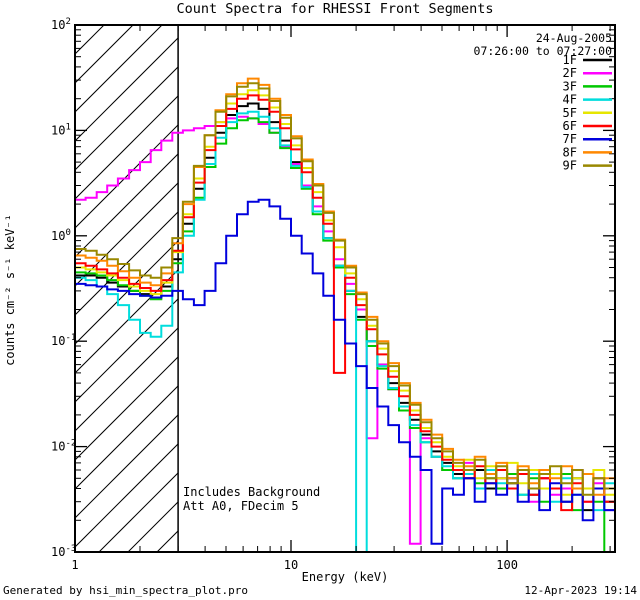 Image resolution: width=640 pixels, height=600 pixels. I want to click on y-tick-label: 10-3, so click(63, 551).